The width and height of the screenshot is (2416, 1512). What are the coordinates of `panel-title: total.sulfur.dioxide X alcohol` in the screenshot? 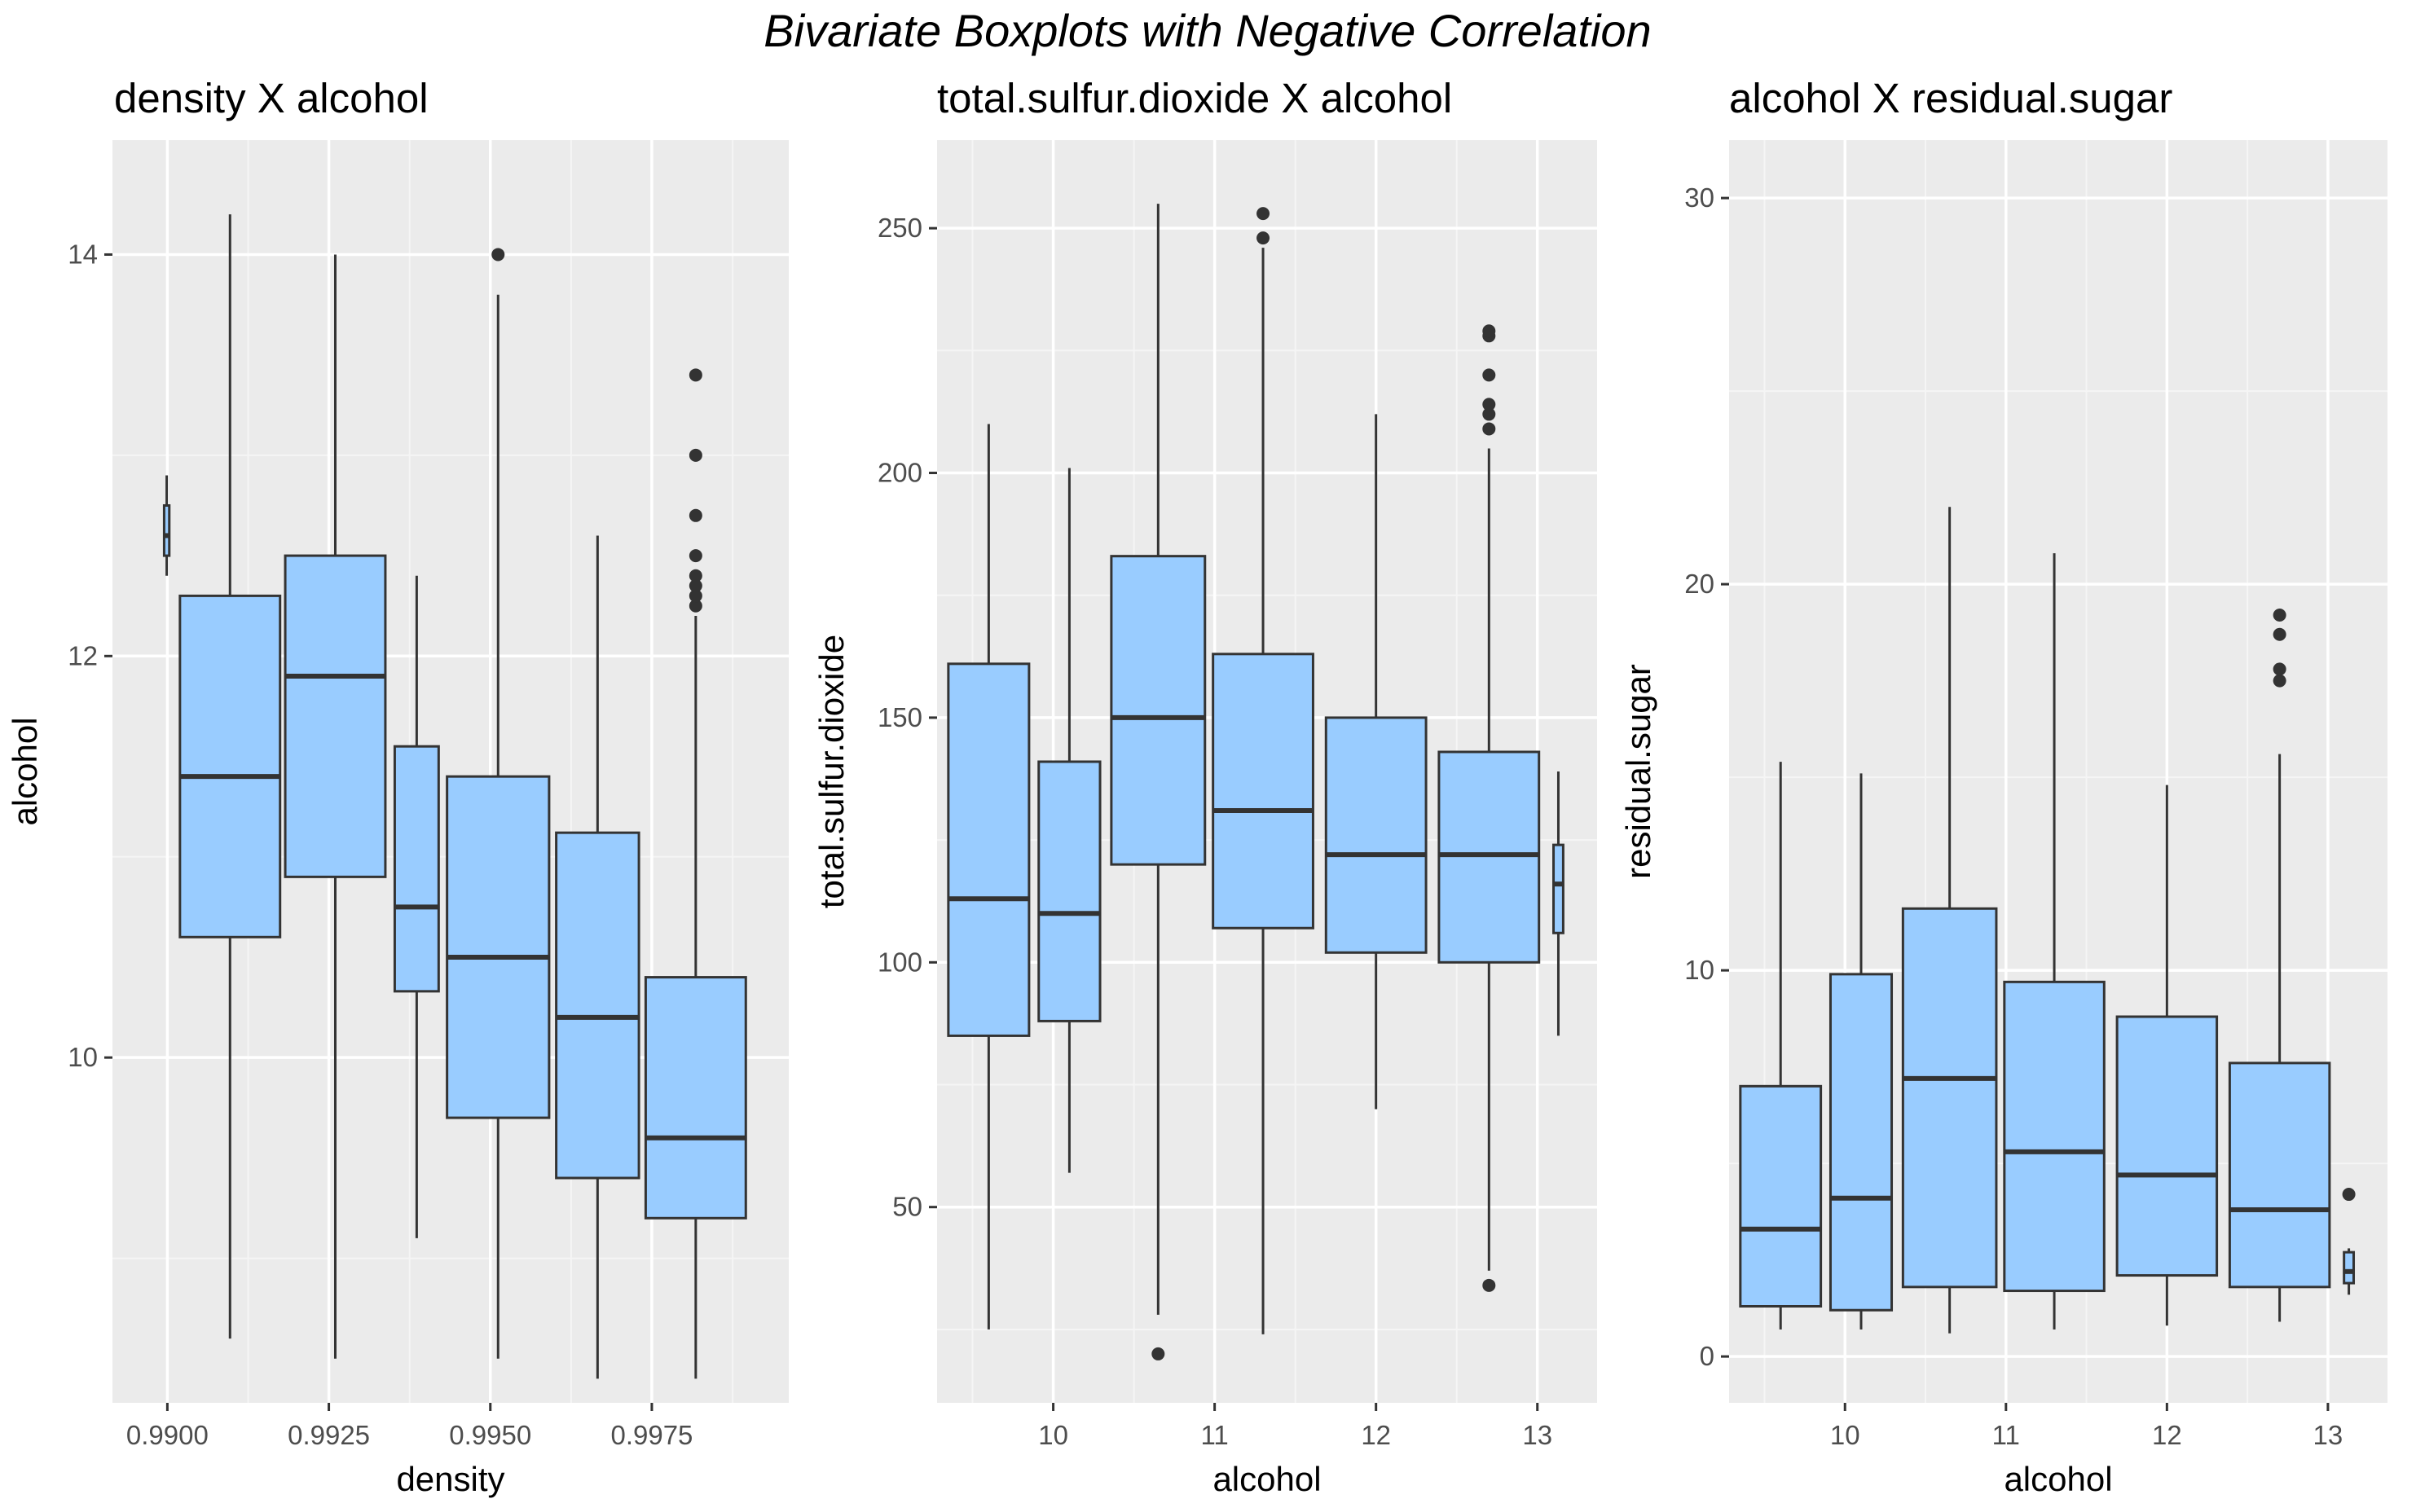 It's located at (1194, 98).